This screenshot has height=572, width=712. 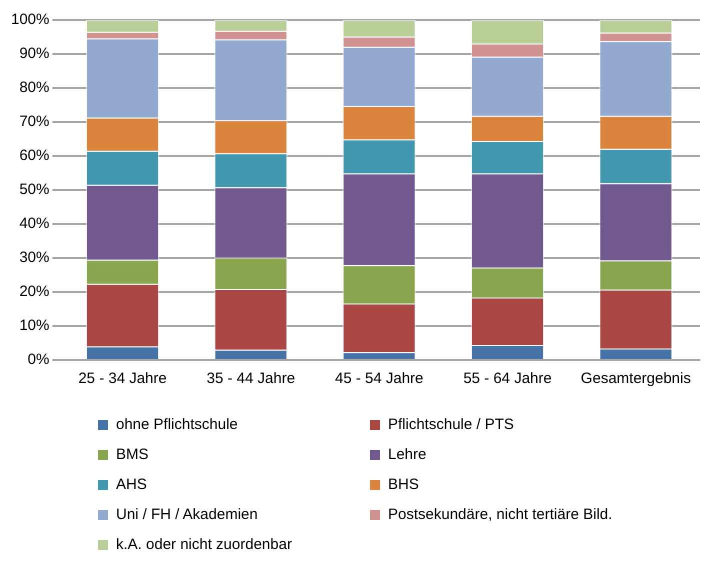 What do you see at coordinates (34, 257) in the screenshot?
I see `y-tick-label: 30%` at bounding box center [34, 257].